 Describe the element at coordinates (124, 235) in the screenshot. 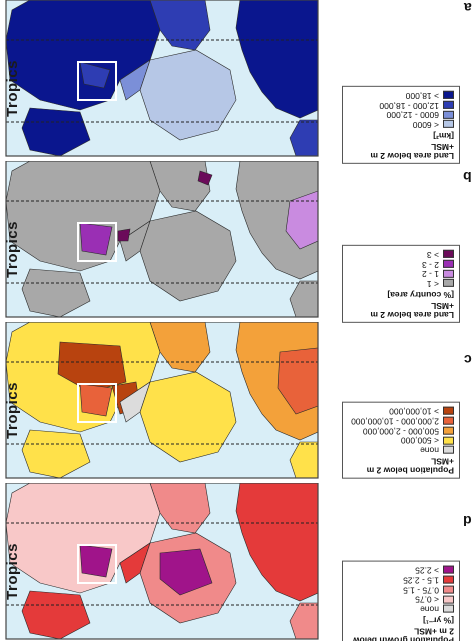

I see `bangladesh` at that location.